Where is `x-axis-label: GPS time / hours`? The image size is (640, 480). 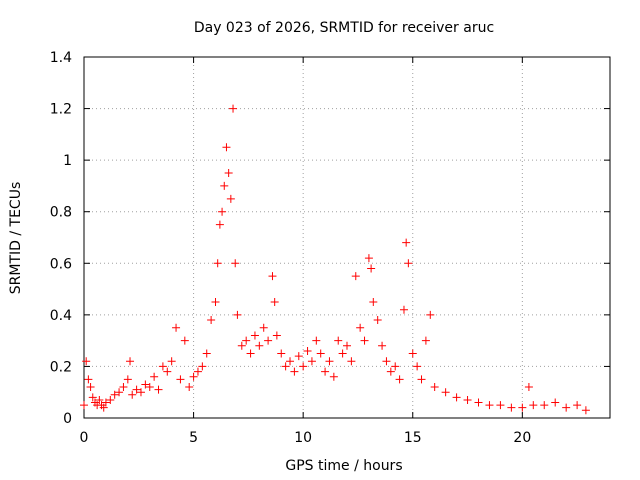 x-axis-label: GPS time / hours is located at coordinates (343, 466).